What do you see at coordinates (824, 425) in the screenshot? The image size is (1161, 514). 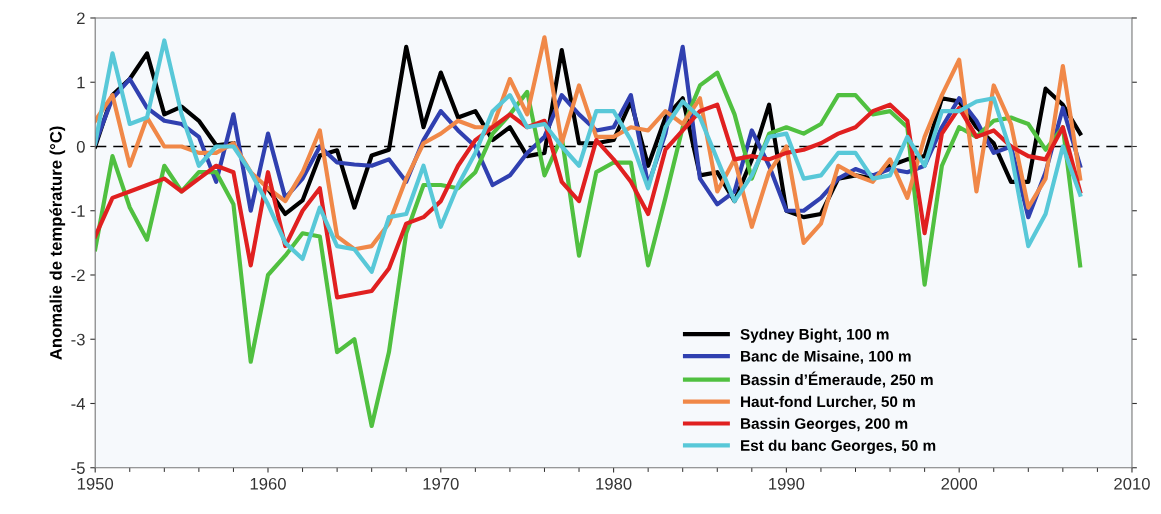 I see `legend-label: Bassin Georges, 200 m` at bounding box center [824, 425].